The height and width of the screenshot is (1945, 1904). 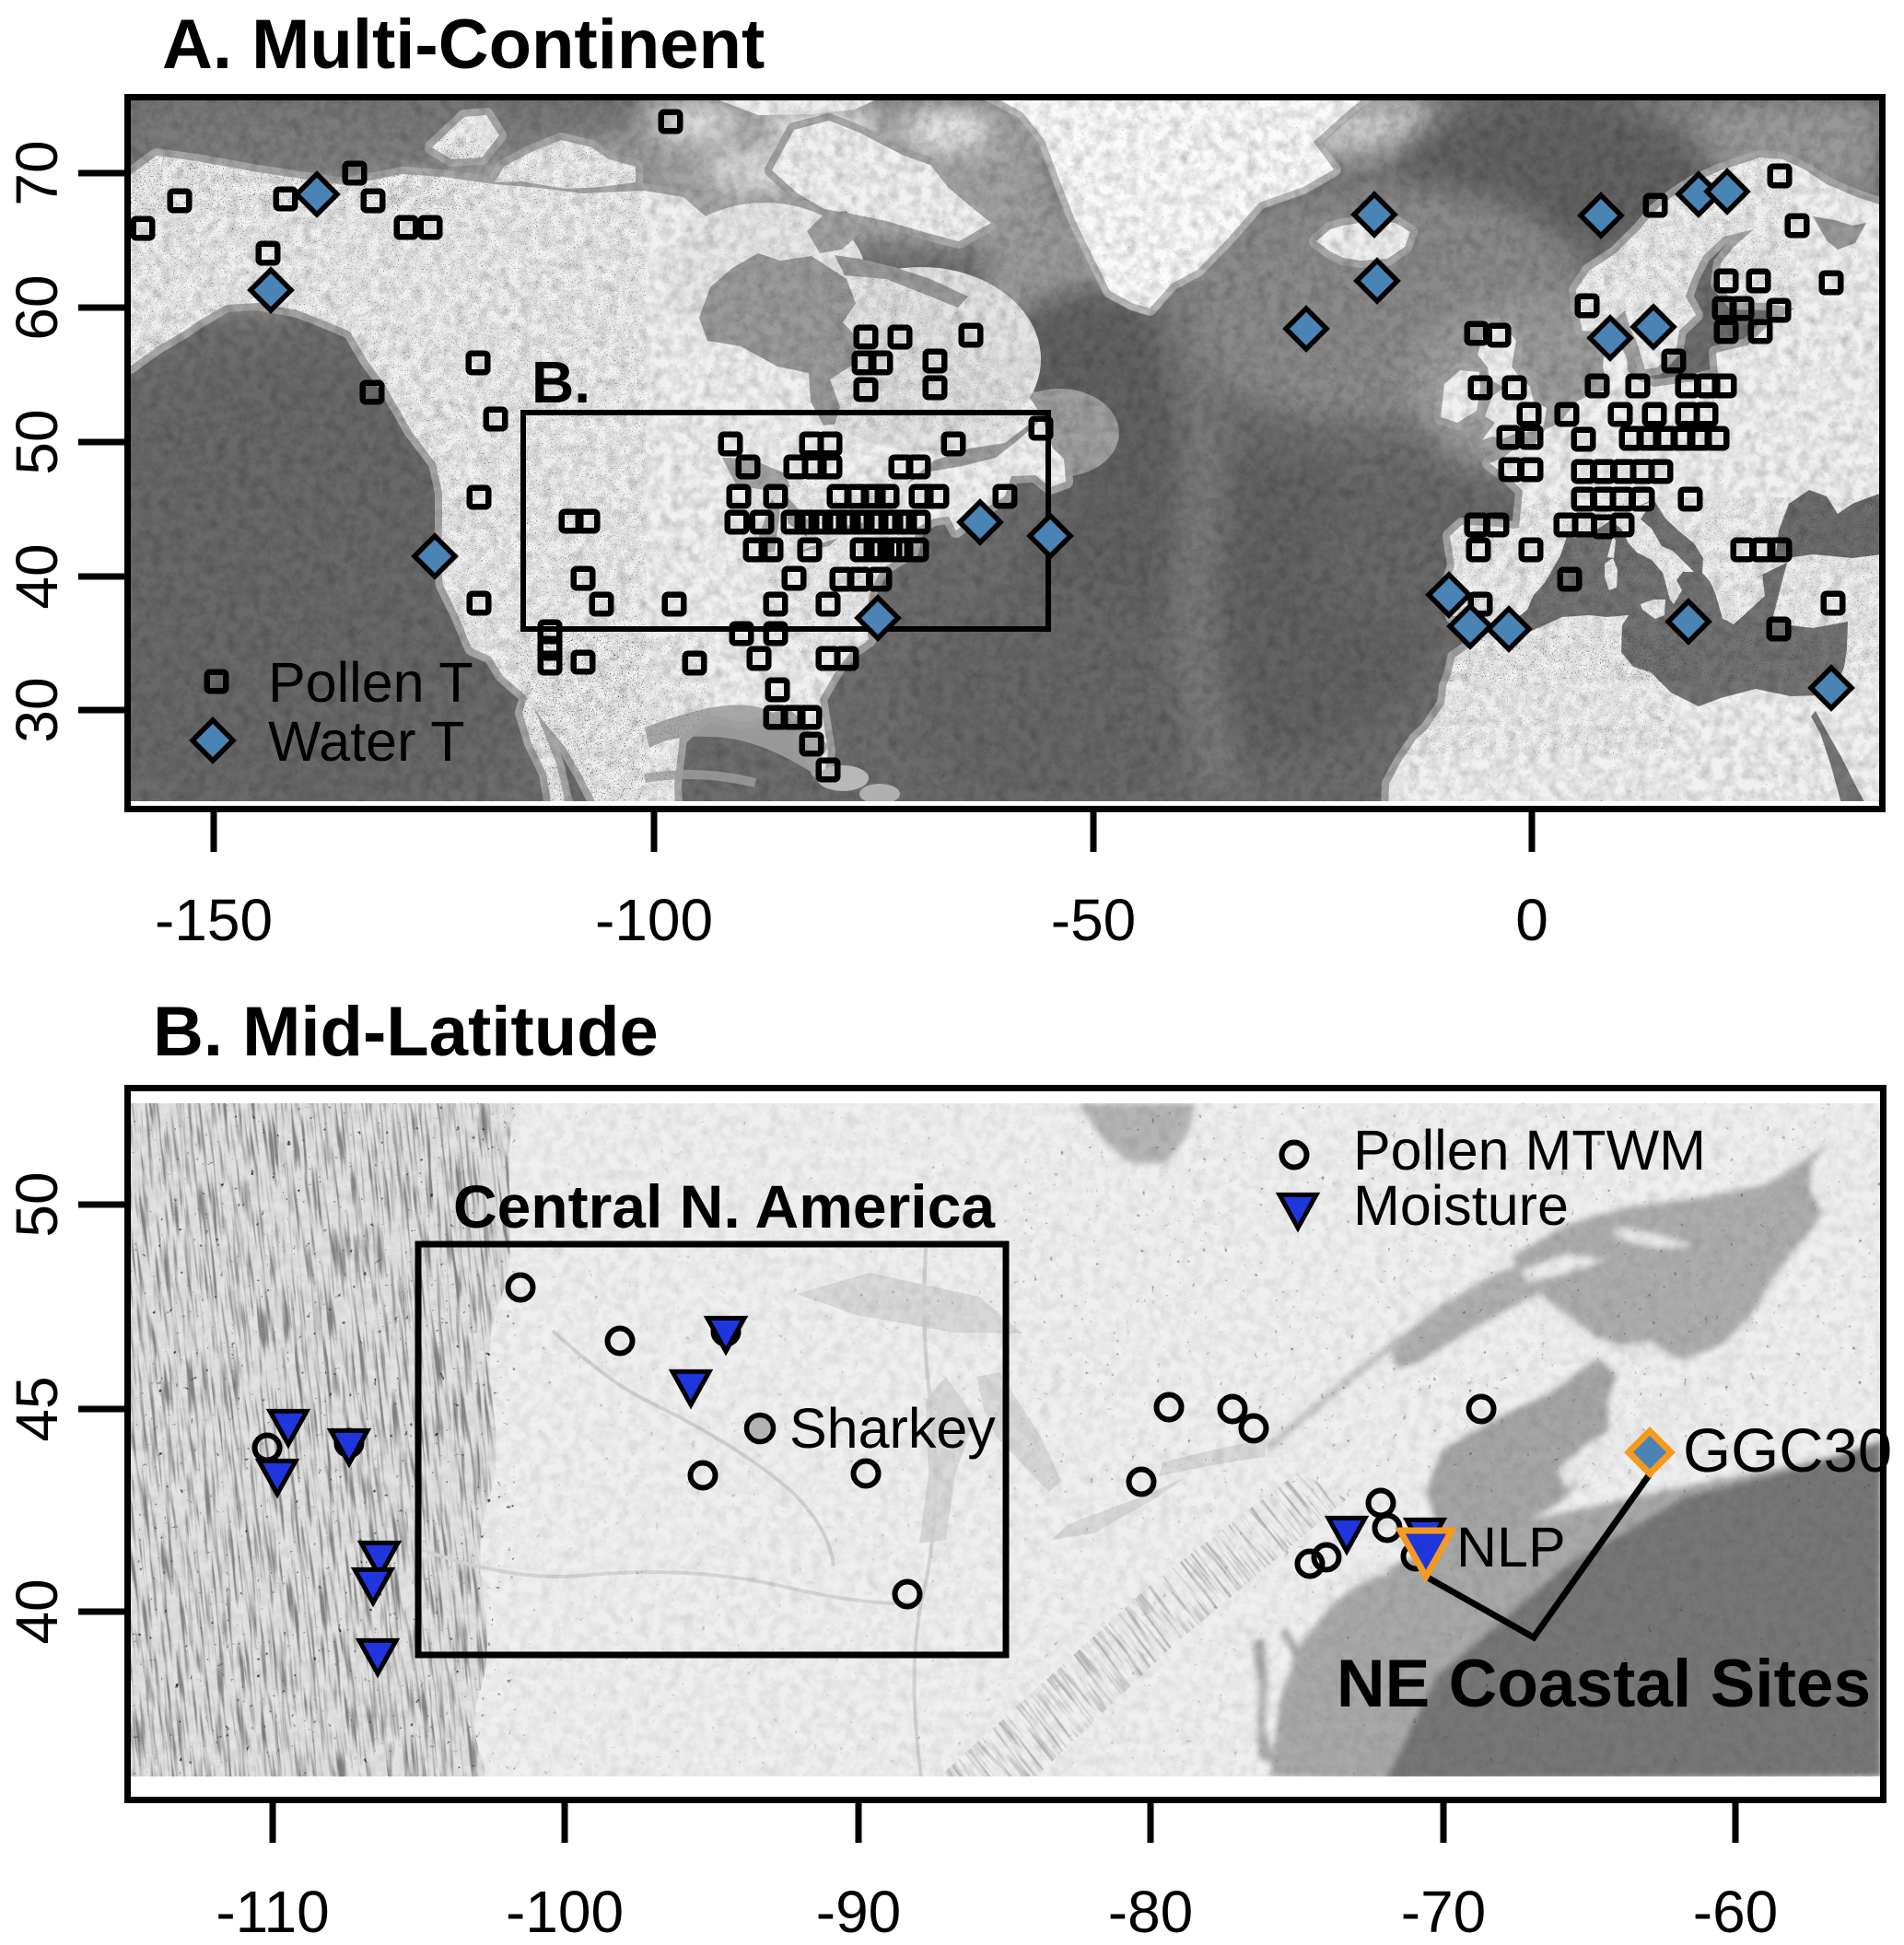 What do you see at coordinates (214, 920) in the screenshot?
I see `svg-text: -150` at bounding box center [214, 920].